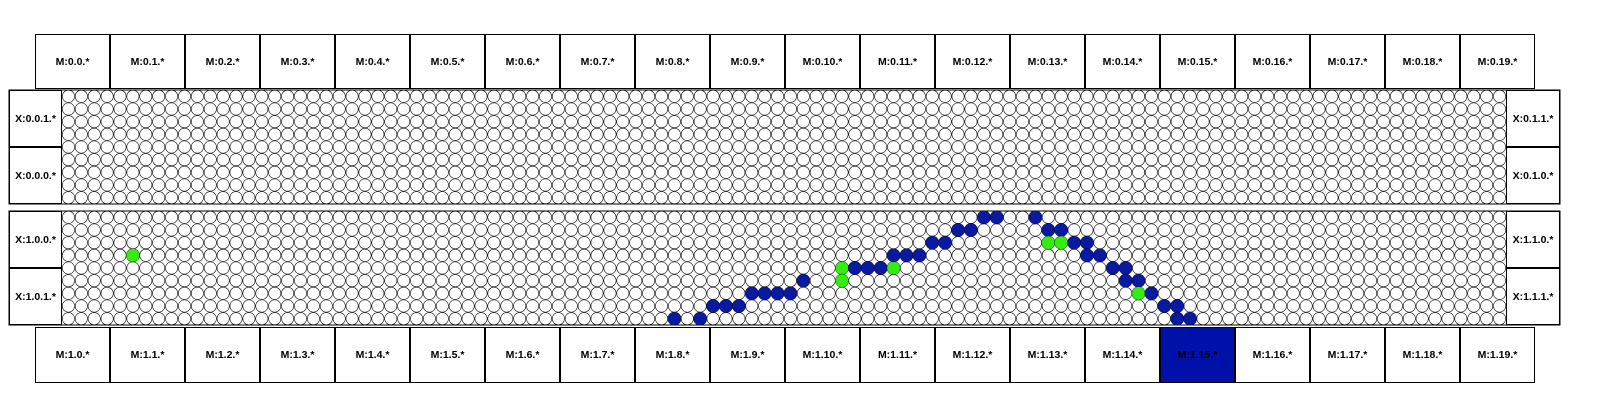  I want to click on module-bottom-8: M:1.8.*, so click(672, 355).